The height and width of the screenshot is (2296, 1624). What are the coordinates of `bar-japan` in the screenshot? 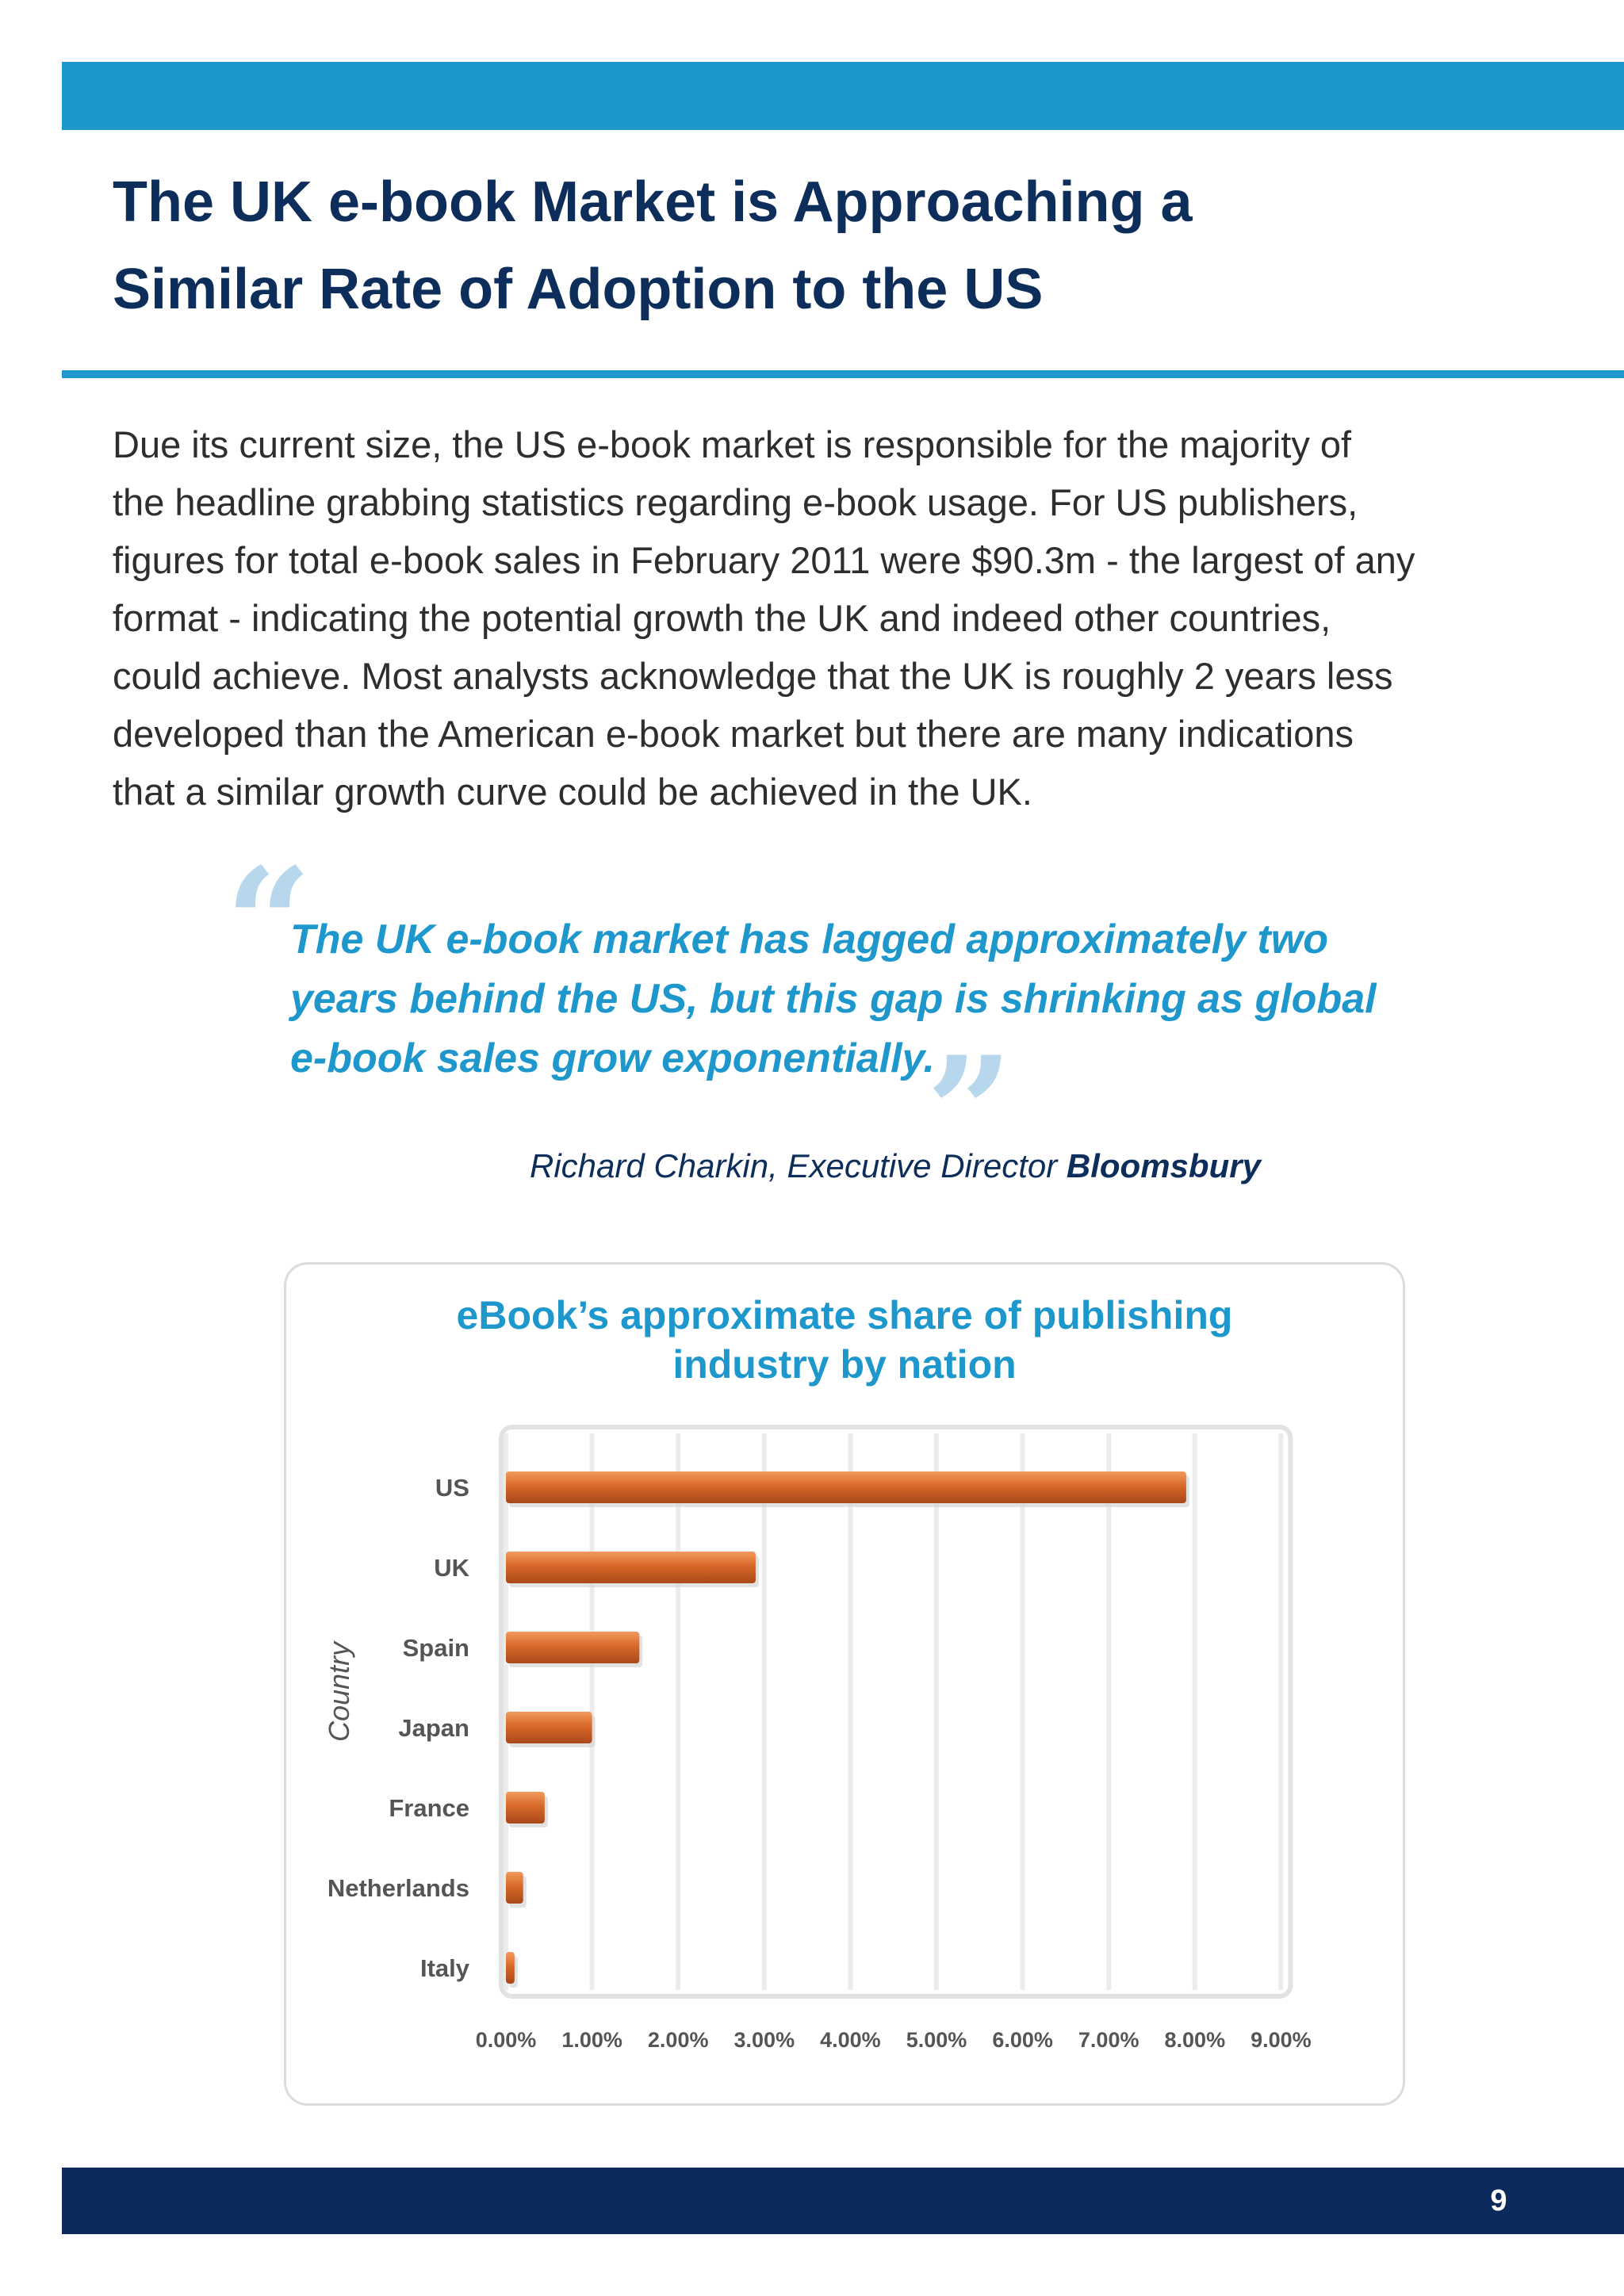 It's located at (549, 1727).